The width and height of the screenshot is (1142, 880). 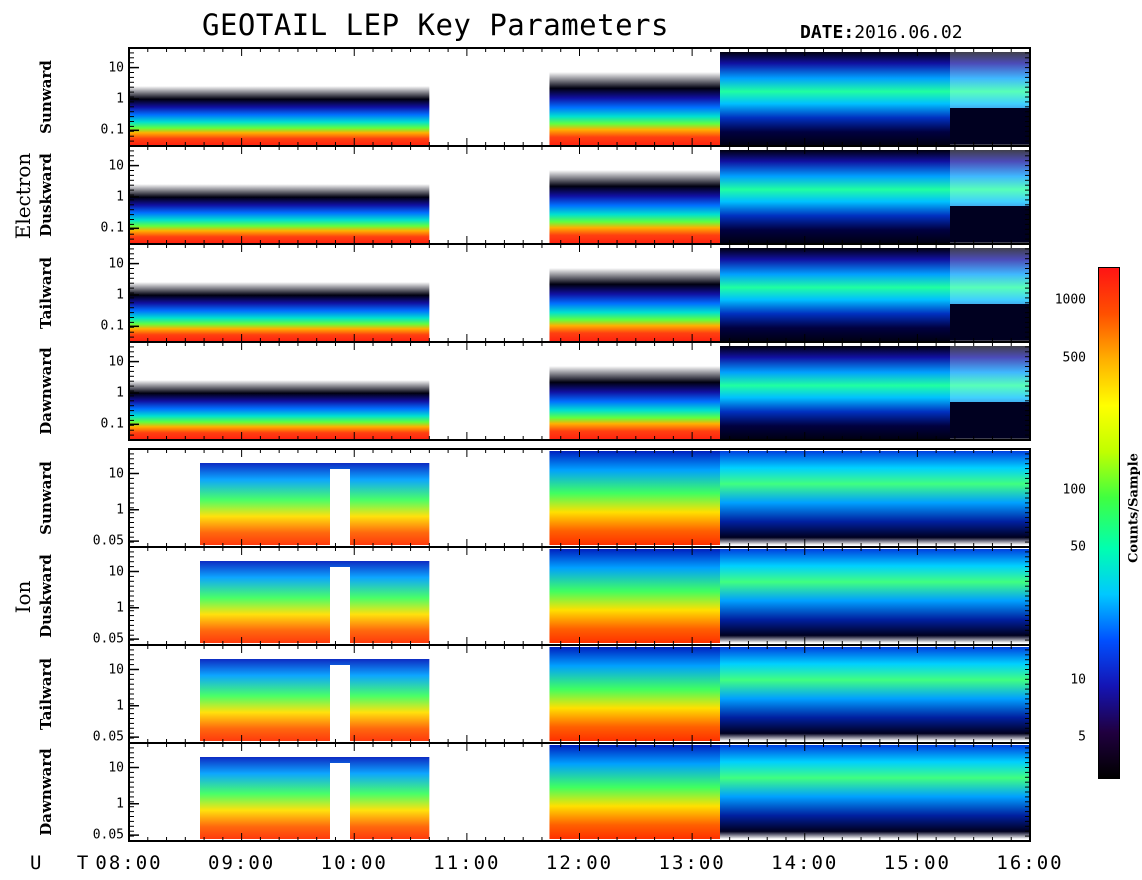 I want to click on ut-axis-label: U T, so click(x=65, y=863).